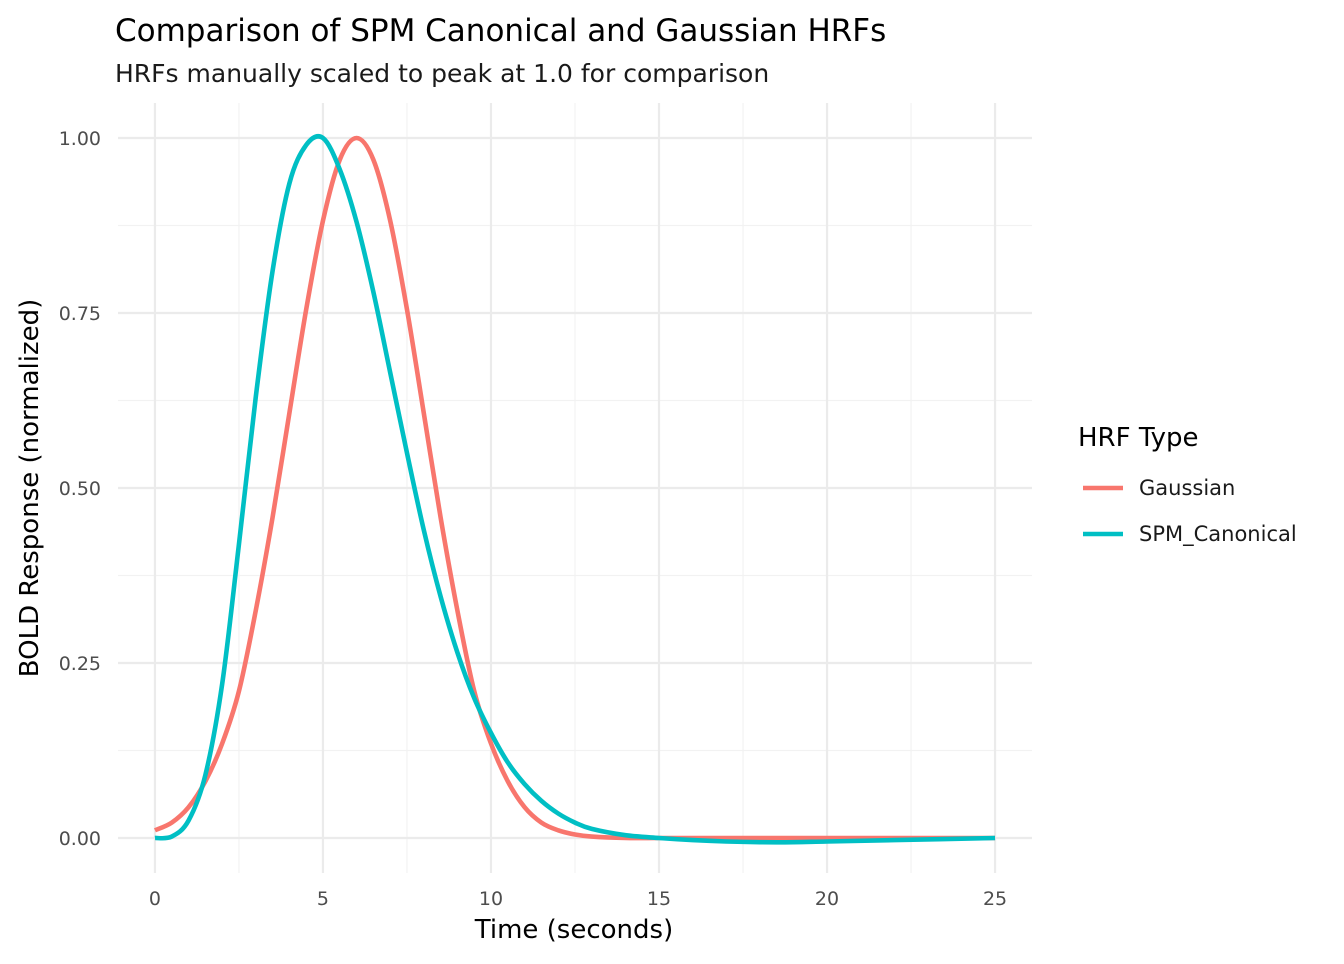  I want to click on y-axis-ticks: 0.00 0.25 0.50 0.75 1.00, so click(80, 489).